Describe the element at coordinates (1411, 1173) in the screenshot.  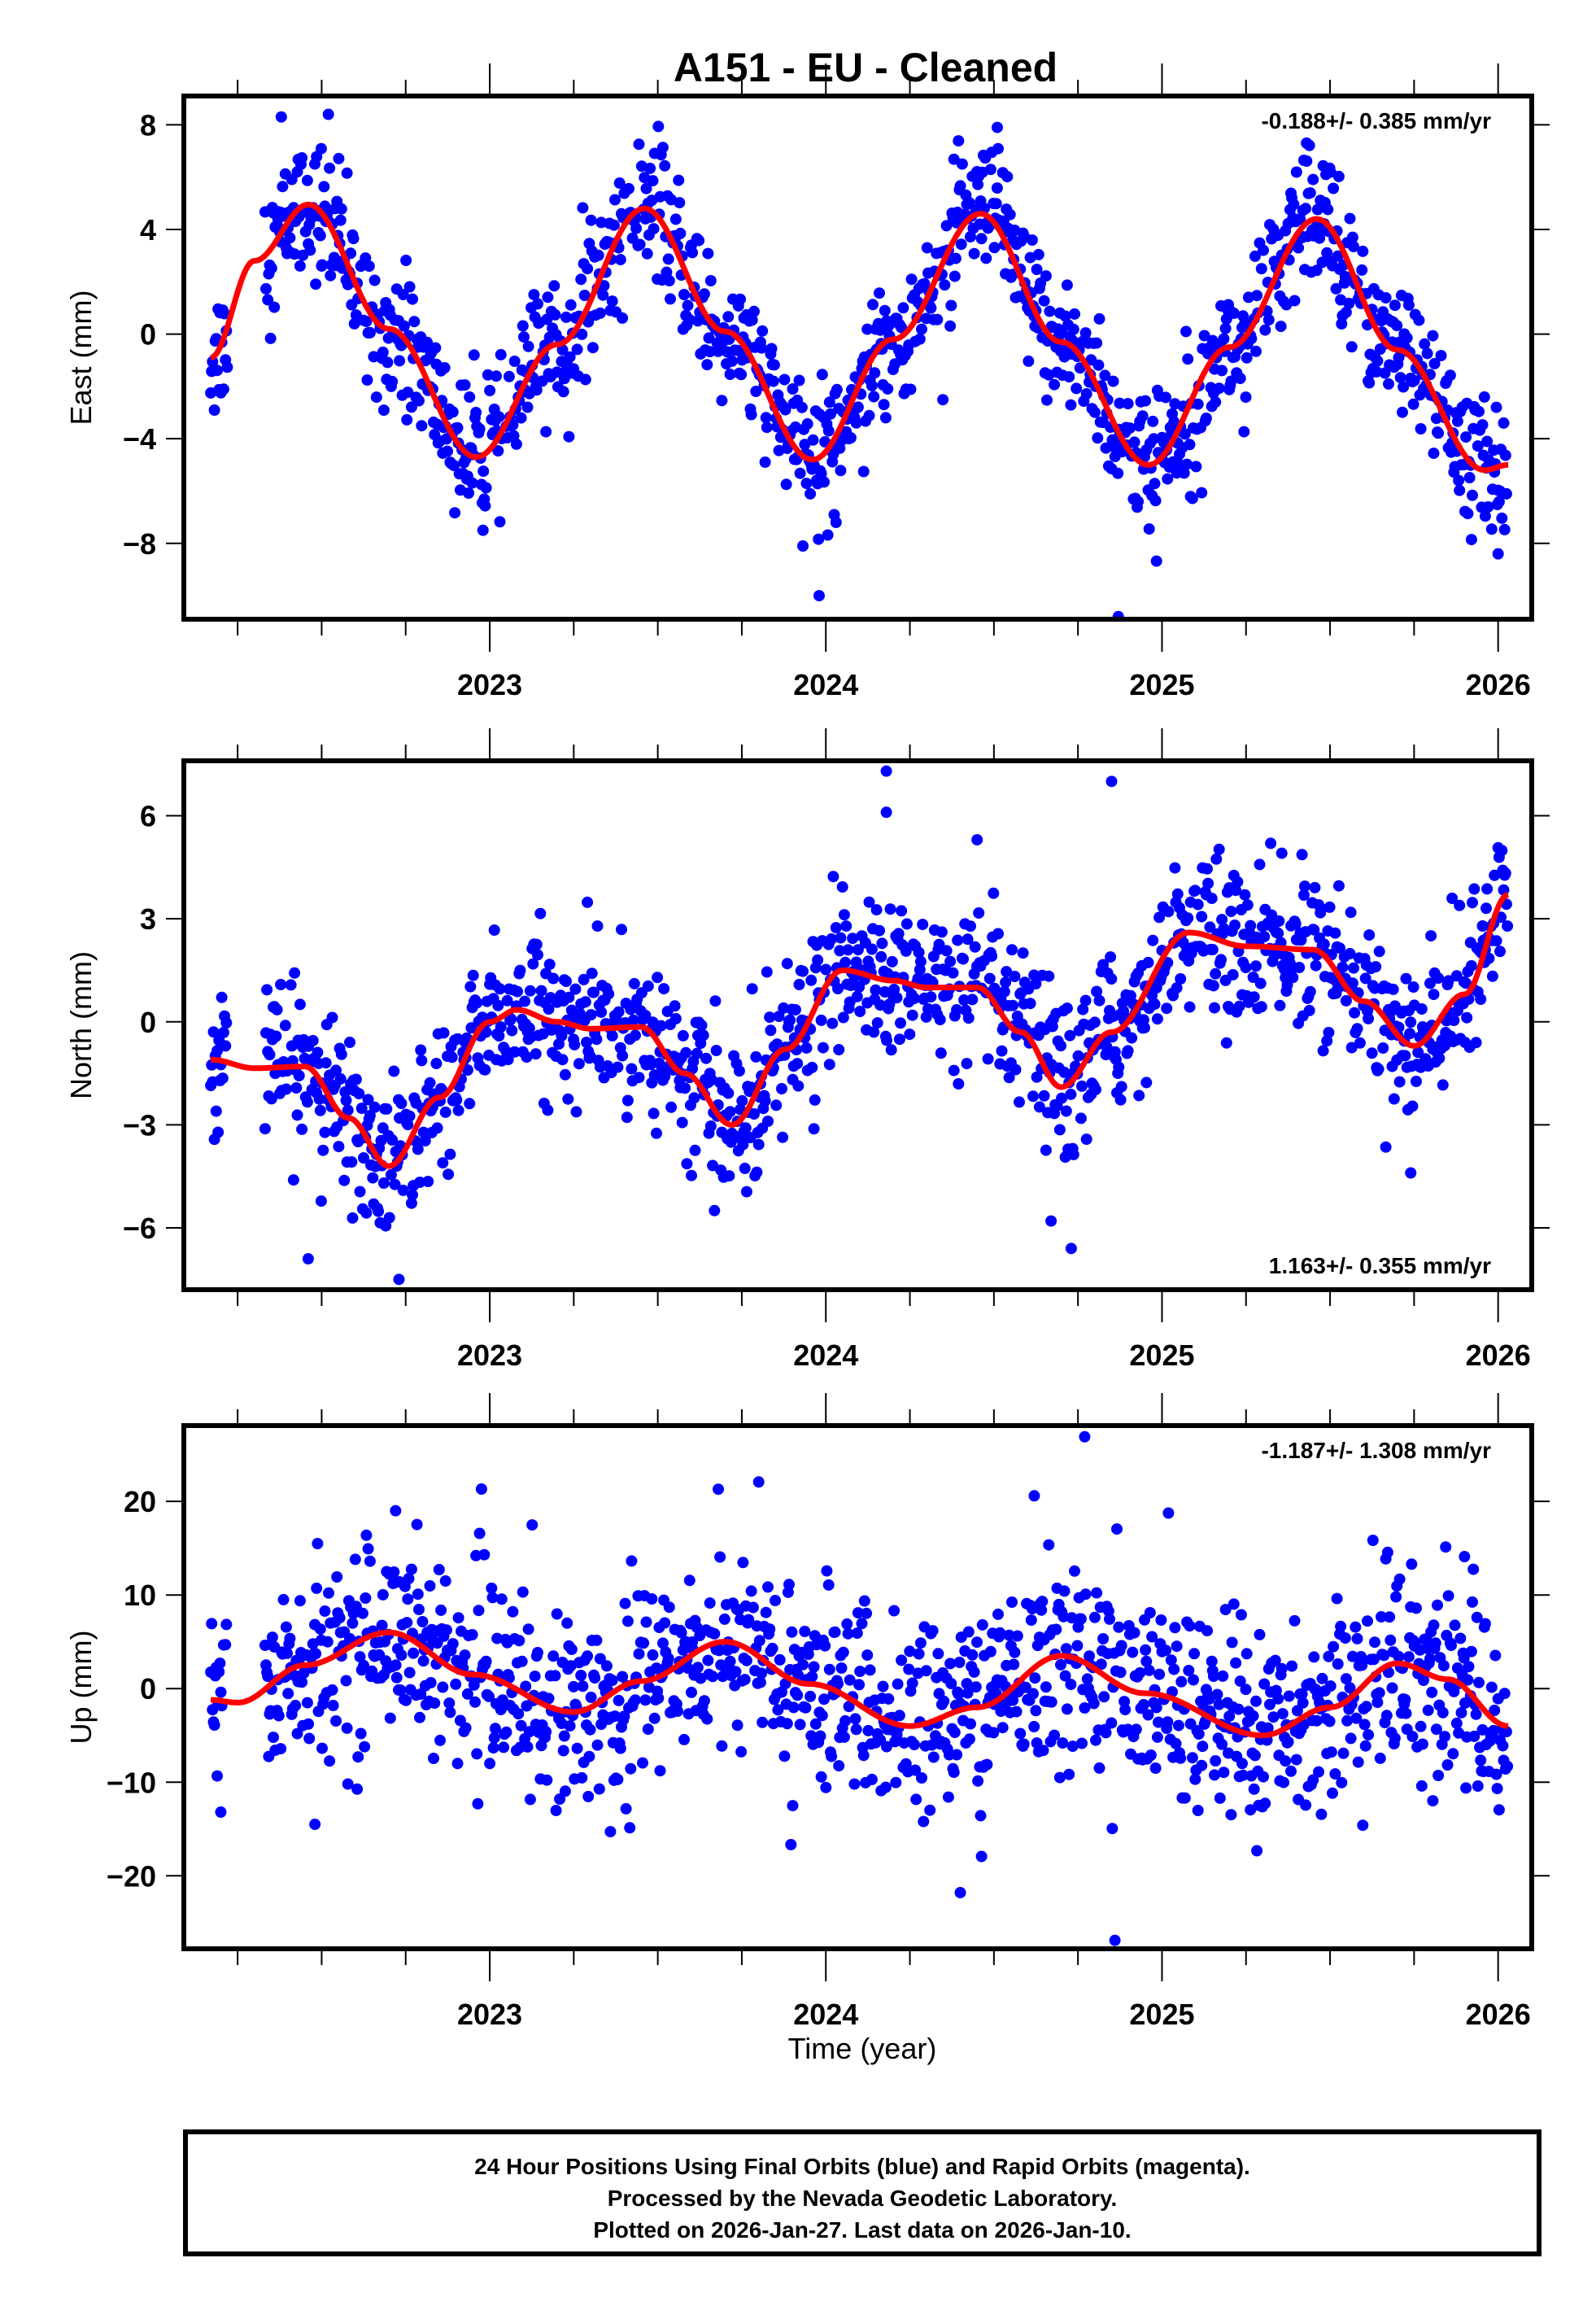
I see `north-outlier-point` at that location.